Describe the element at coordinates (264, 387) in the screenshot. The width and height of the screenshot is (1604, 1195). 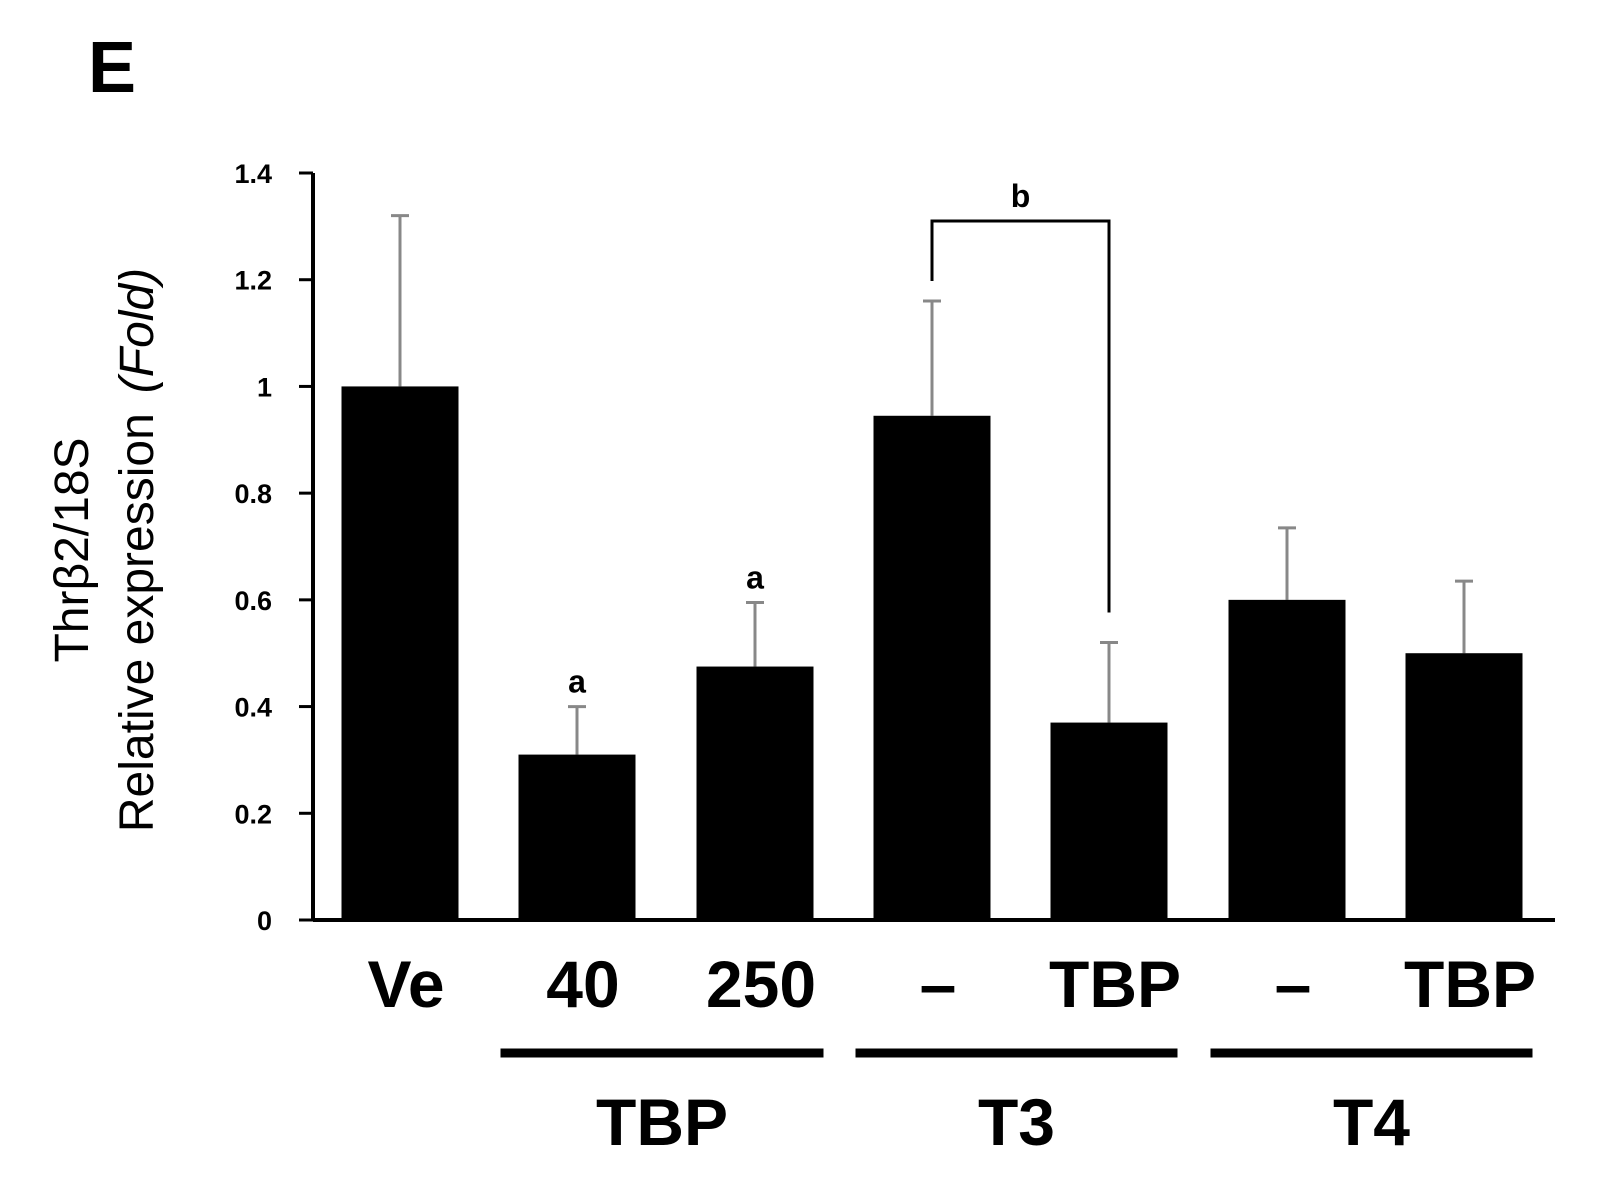
I see `y-tick-label: 1` at that location.